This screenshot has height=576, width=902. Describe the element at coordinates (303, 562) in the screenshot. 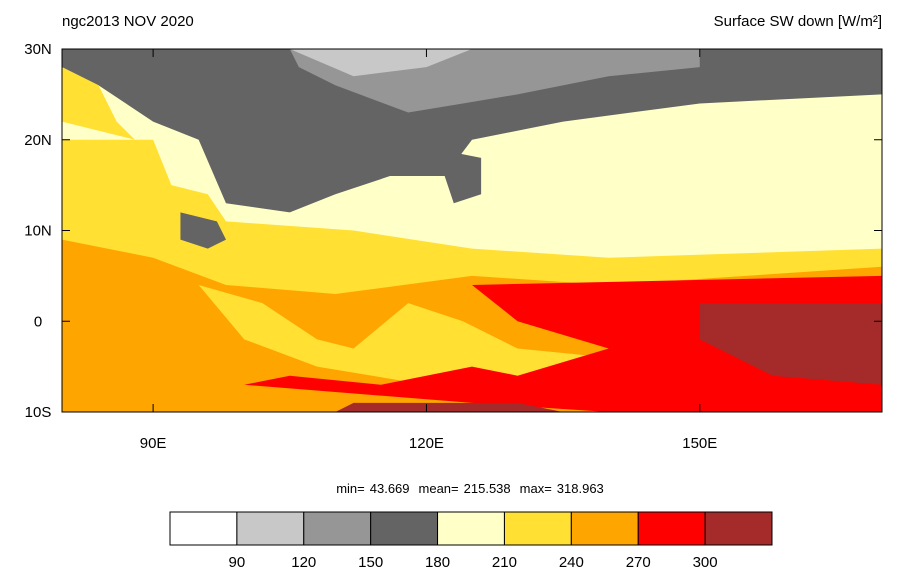

I see `colorbar-label: 120` at that location.